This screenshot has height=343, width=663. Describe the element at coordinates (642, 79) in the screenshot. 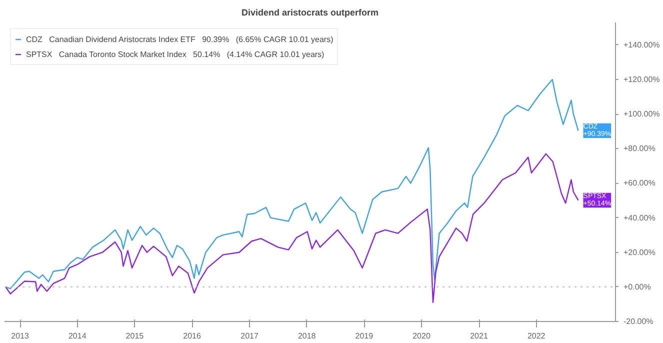

I see `y-tick-label: +120.00%` at that location.